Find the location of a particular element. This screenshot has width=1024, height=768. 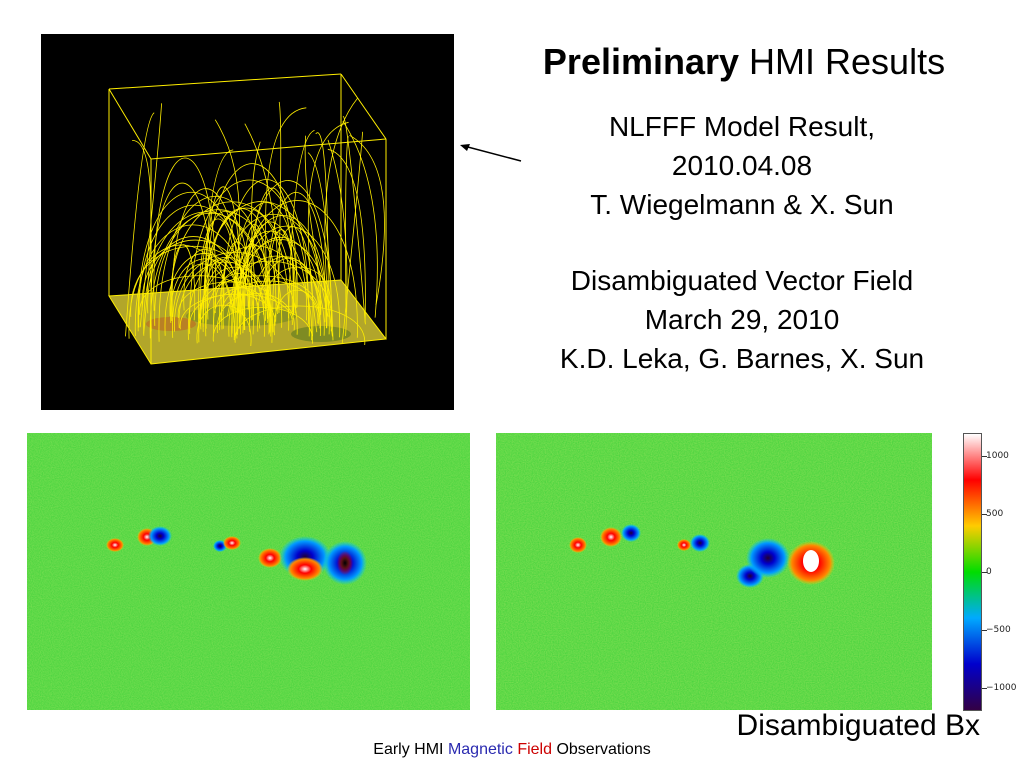

colorbar-tick-label: 0 is located at coordinates (989, 572).